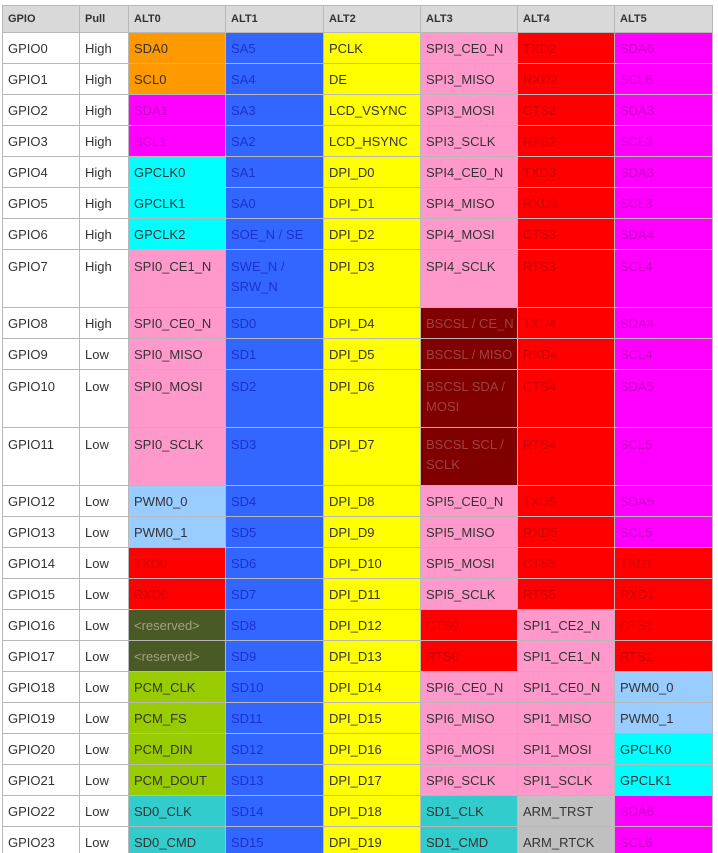 The image size is (718, 853). Describe the element at coordinates (469, 718) in the screenshot. I see `alt3-function-cell: SPI6_MISO` at that location.